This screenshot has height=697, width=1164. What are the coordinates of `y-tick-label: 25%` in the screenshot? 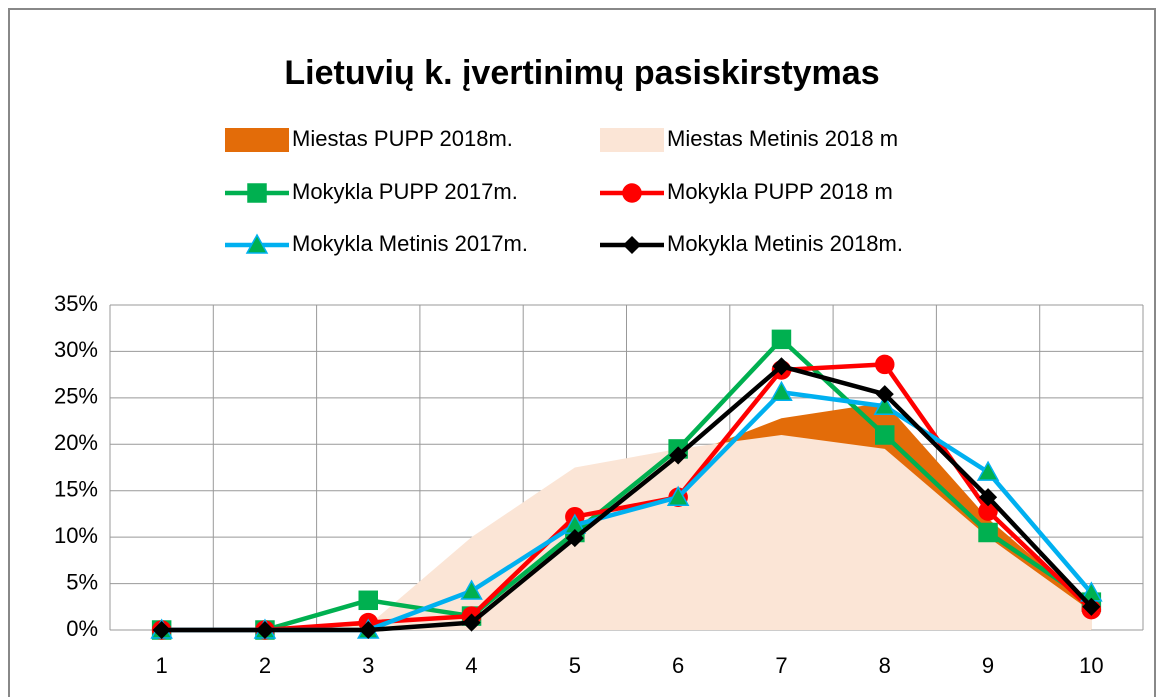 It's located at (76, 396).